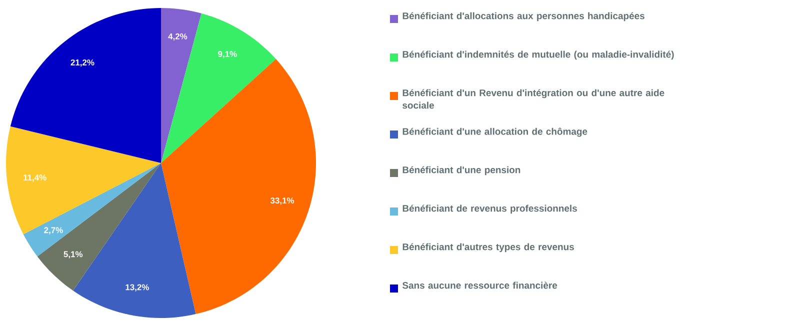 The height and width of the screenshot is (336, 800). What do you see at coordinates (495, 132) in the screenshot?
I see `legend-label: Bénéficiant d'une allocation de chômage` at bounding box center [495, 132].